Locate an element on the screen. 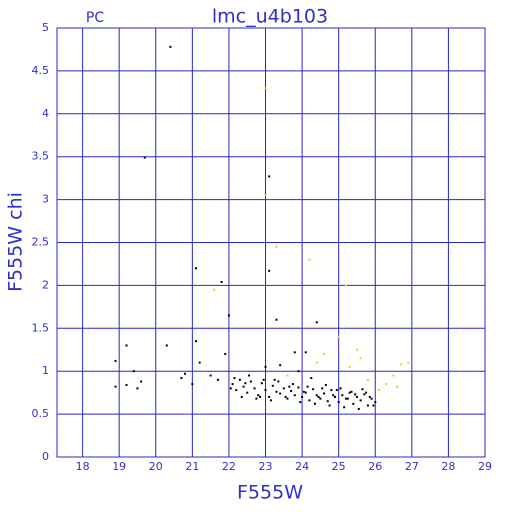 The image size is (512, 512). y-tick-label: 0.5 is located at coordinates (41, 413).